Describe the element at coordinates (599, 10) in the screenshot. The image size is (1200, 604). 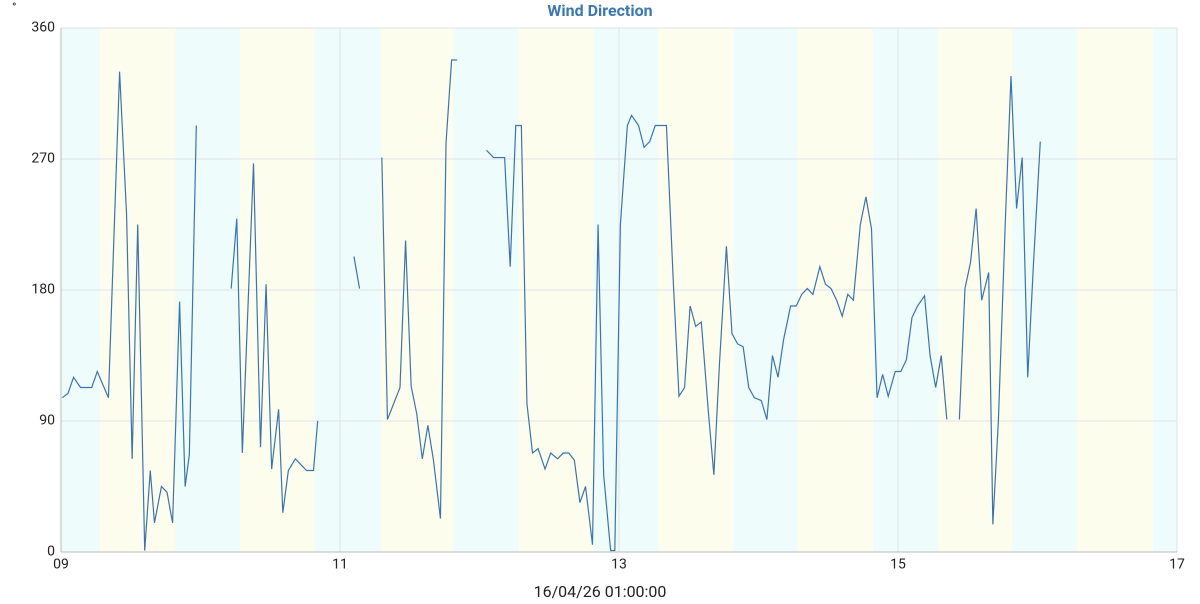
I see `chart-title: Wind Direction` at that location.